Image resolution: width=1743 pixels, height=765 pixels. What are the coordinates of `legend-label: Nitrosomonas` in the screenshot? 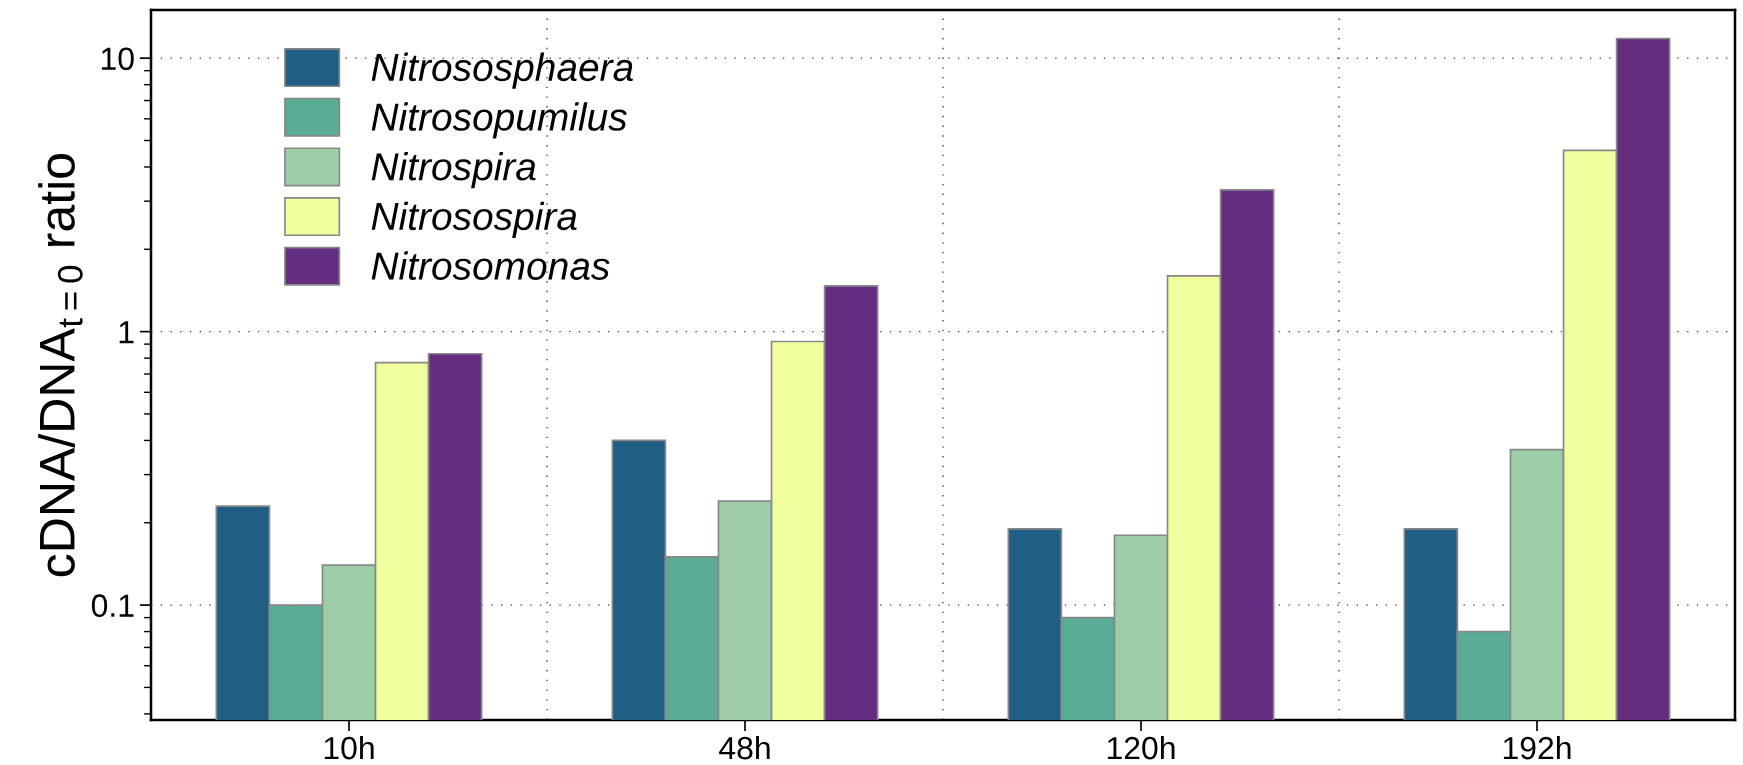 It's located at (490, 265).